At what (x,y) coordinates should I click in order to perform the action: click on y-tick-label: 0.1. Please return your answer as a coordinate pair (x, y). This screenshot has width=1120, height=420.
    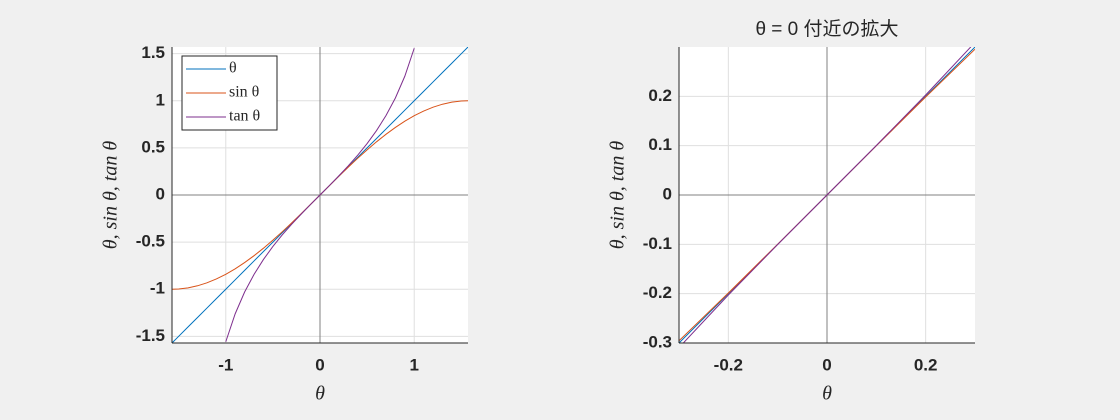
    Looking at the image, I should click on (660, 144).